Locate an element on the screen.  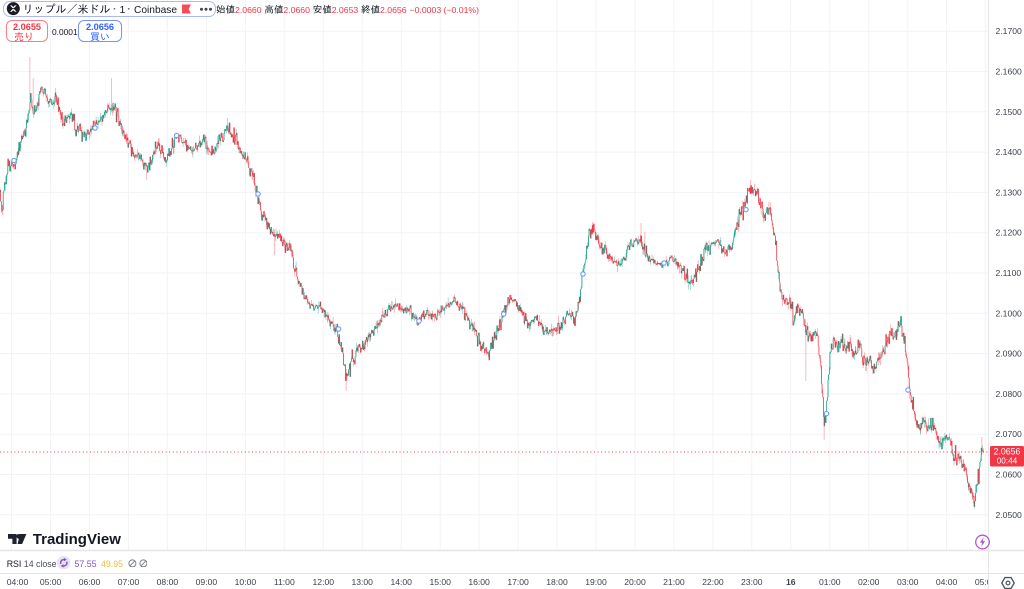
svg-text: 22:00 is located at coordinates (713, 582).